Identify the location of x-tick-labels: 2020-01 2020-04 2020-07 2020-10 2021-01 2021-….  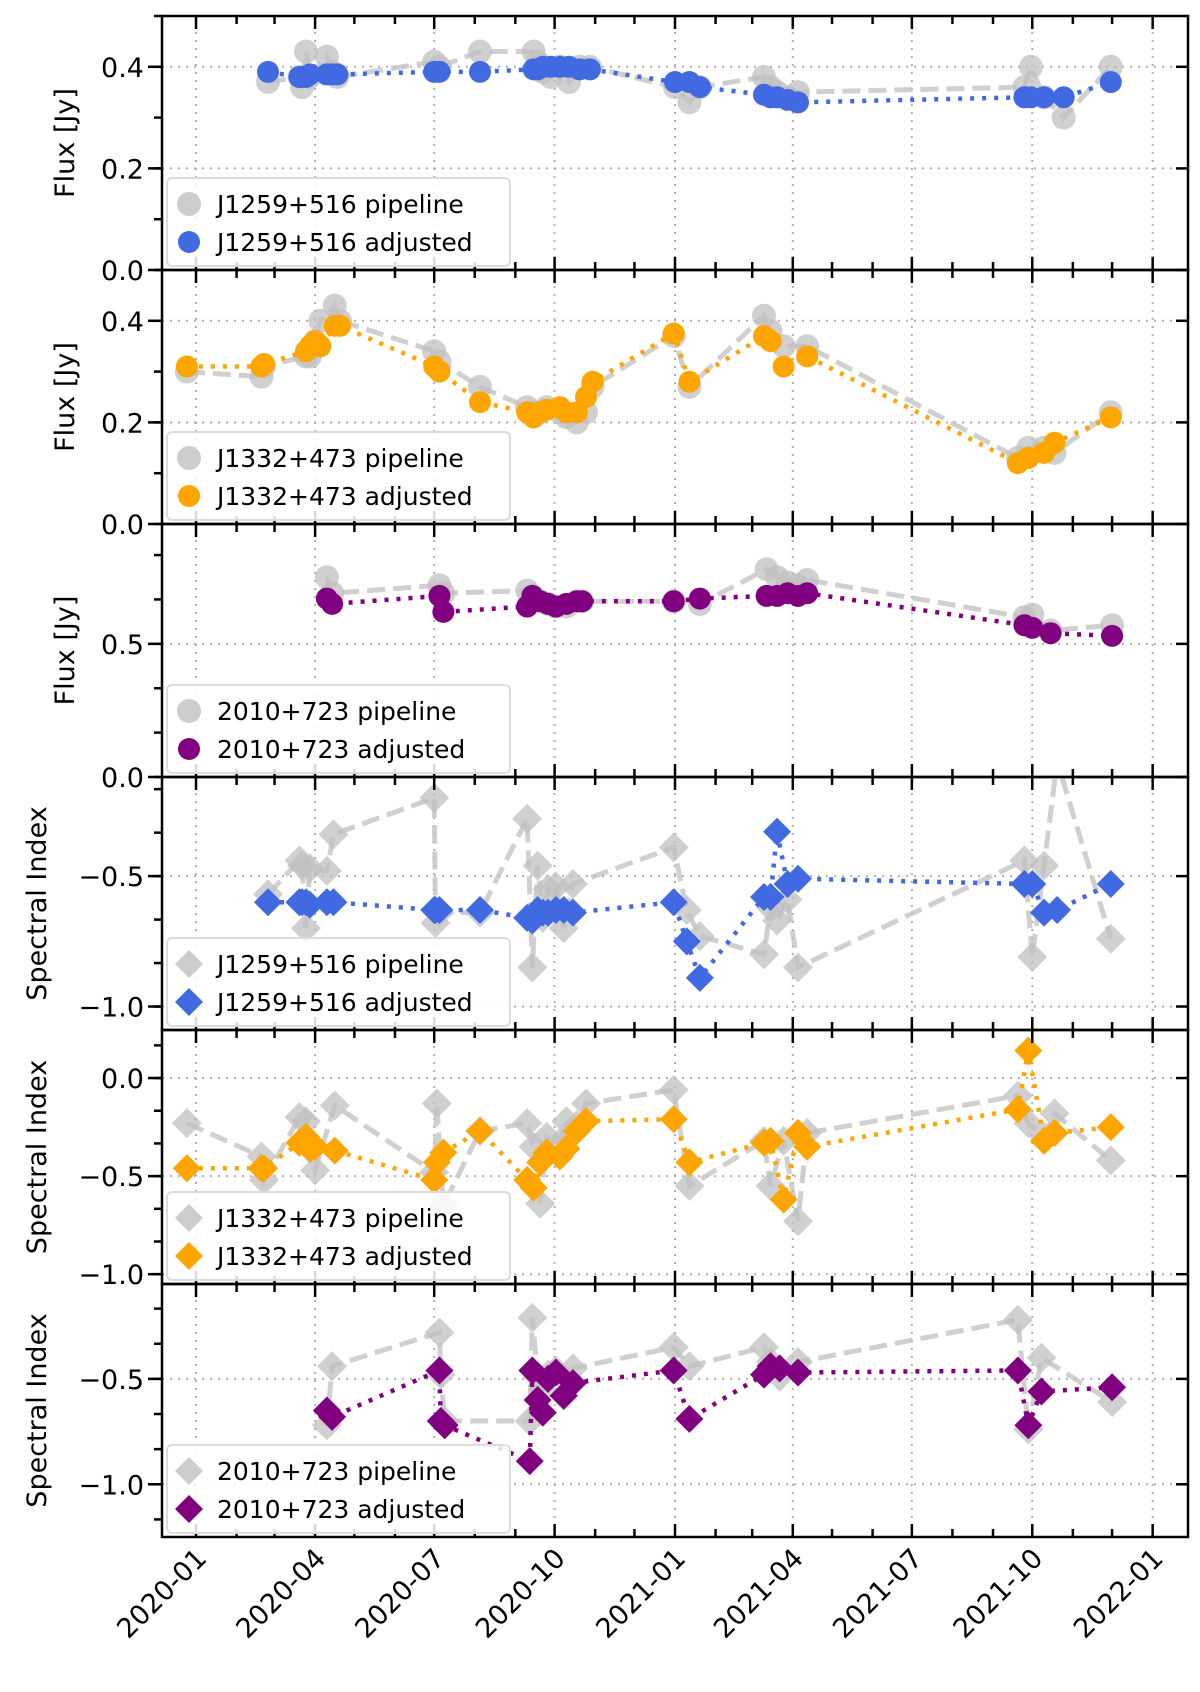
(640, 1594).